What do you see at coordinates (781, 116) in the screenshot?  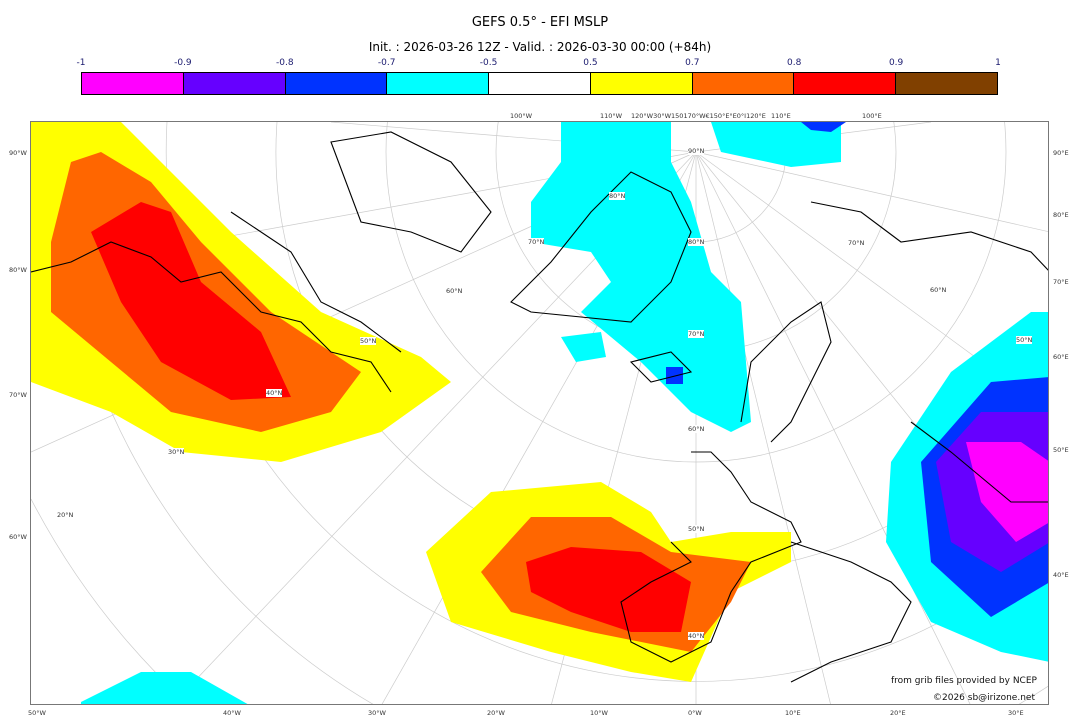 I see `axis-label-top: 110°E` at bounding box center [781, 116].